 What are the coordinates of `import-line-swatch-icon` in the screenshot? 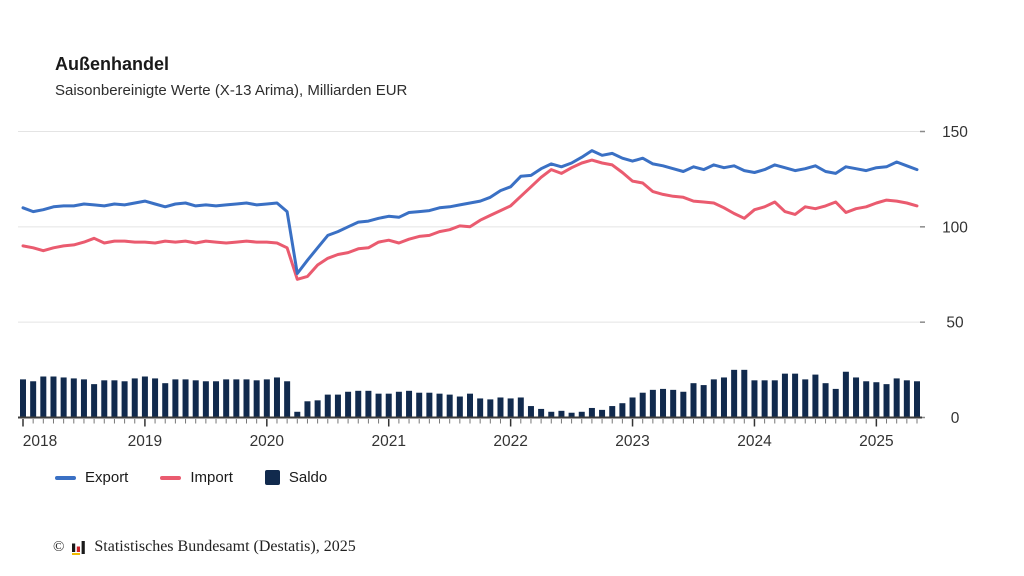 It's located at (171, 477).